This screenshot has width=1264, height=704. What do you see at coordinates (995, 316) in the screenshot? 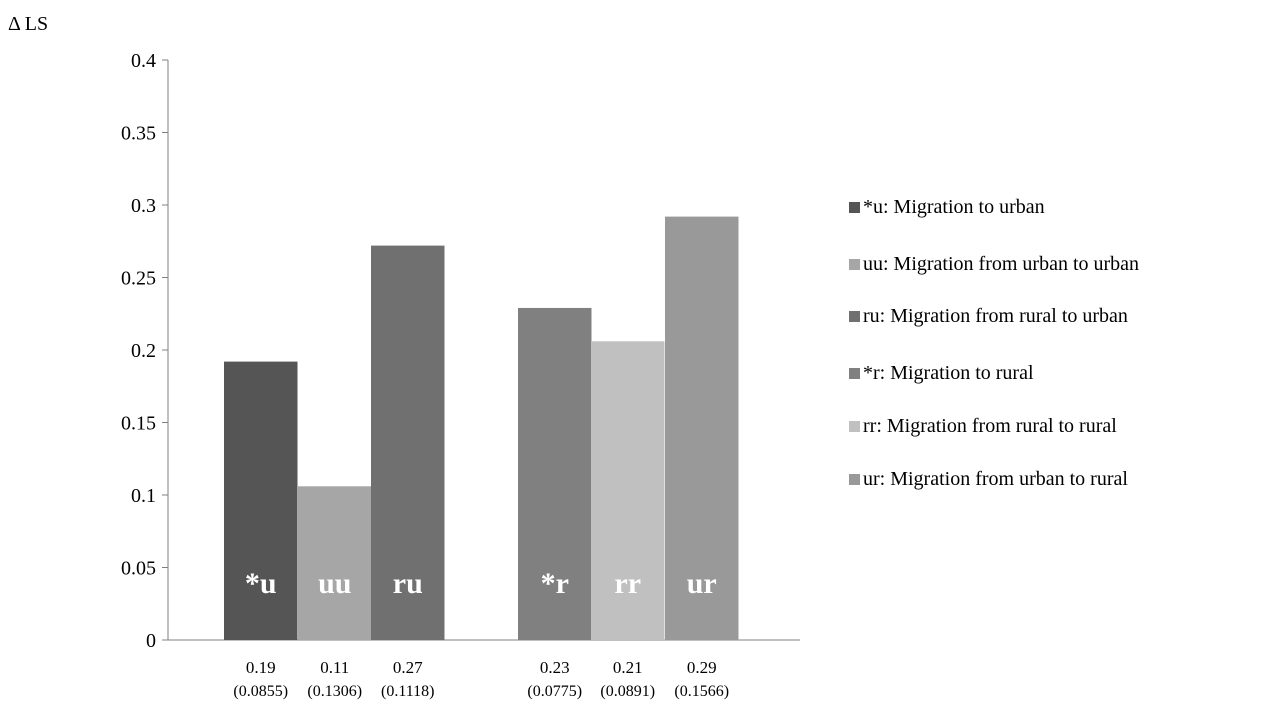
I see `legend-label: ru: Migration from rural to urban` at bounding box center [995, 316].